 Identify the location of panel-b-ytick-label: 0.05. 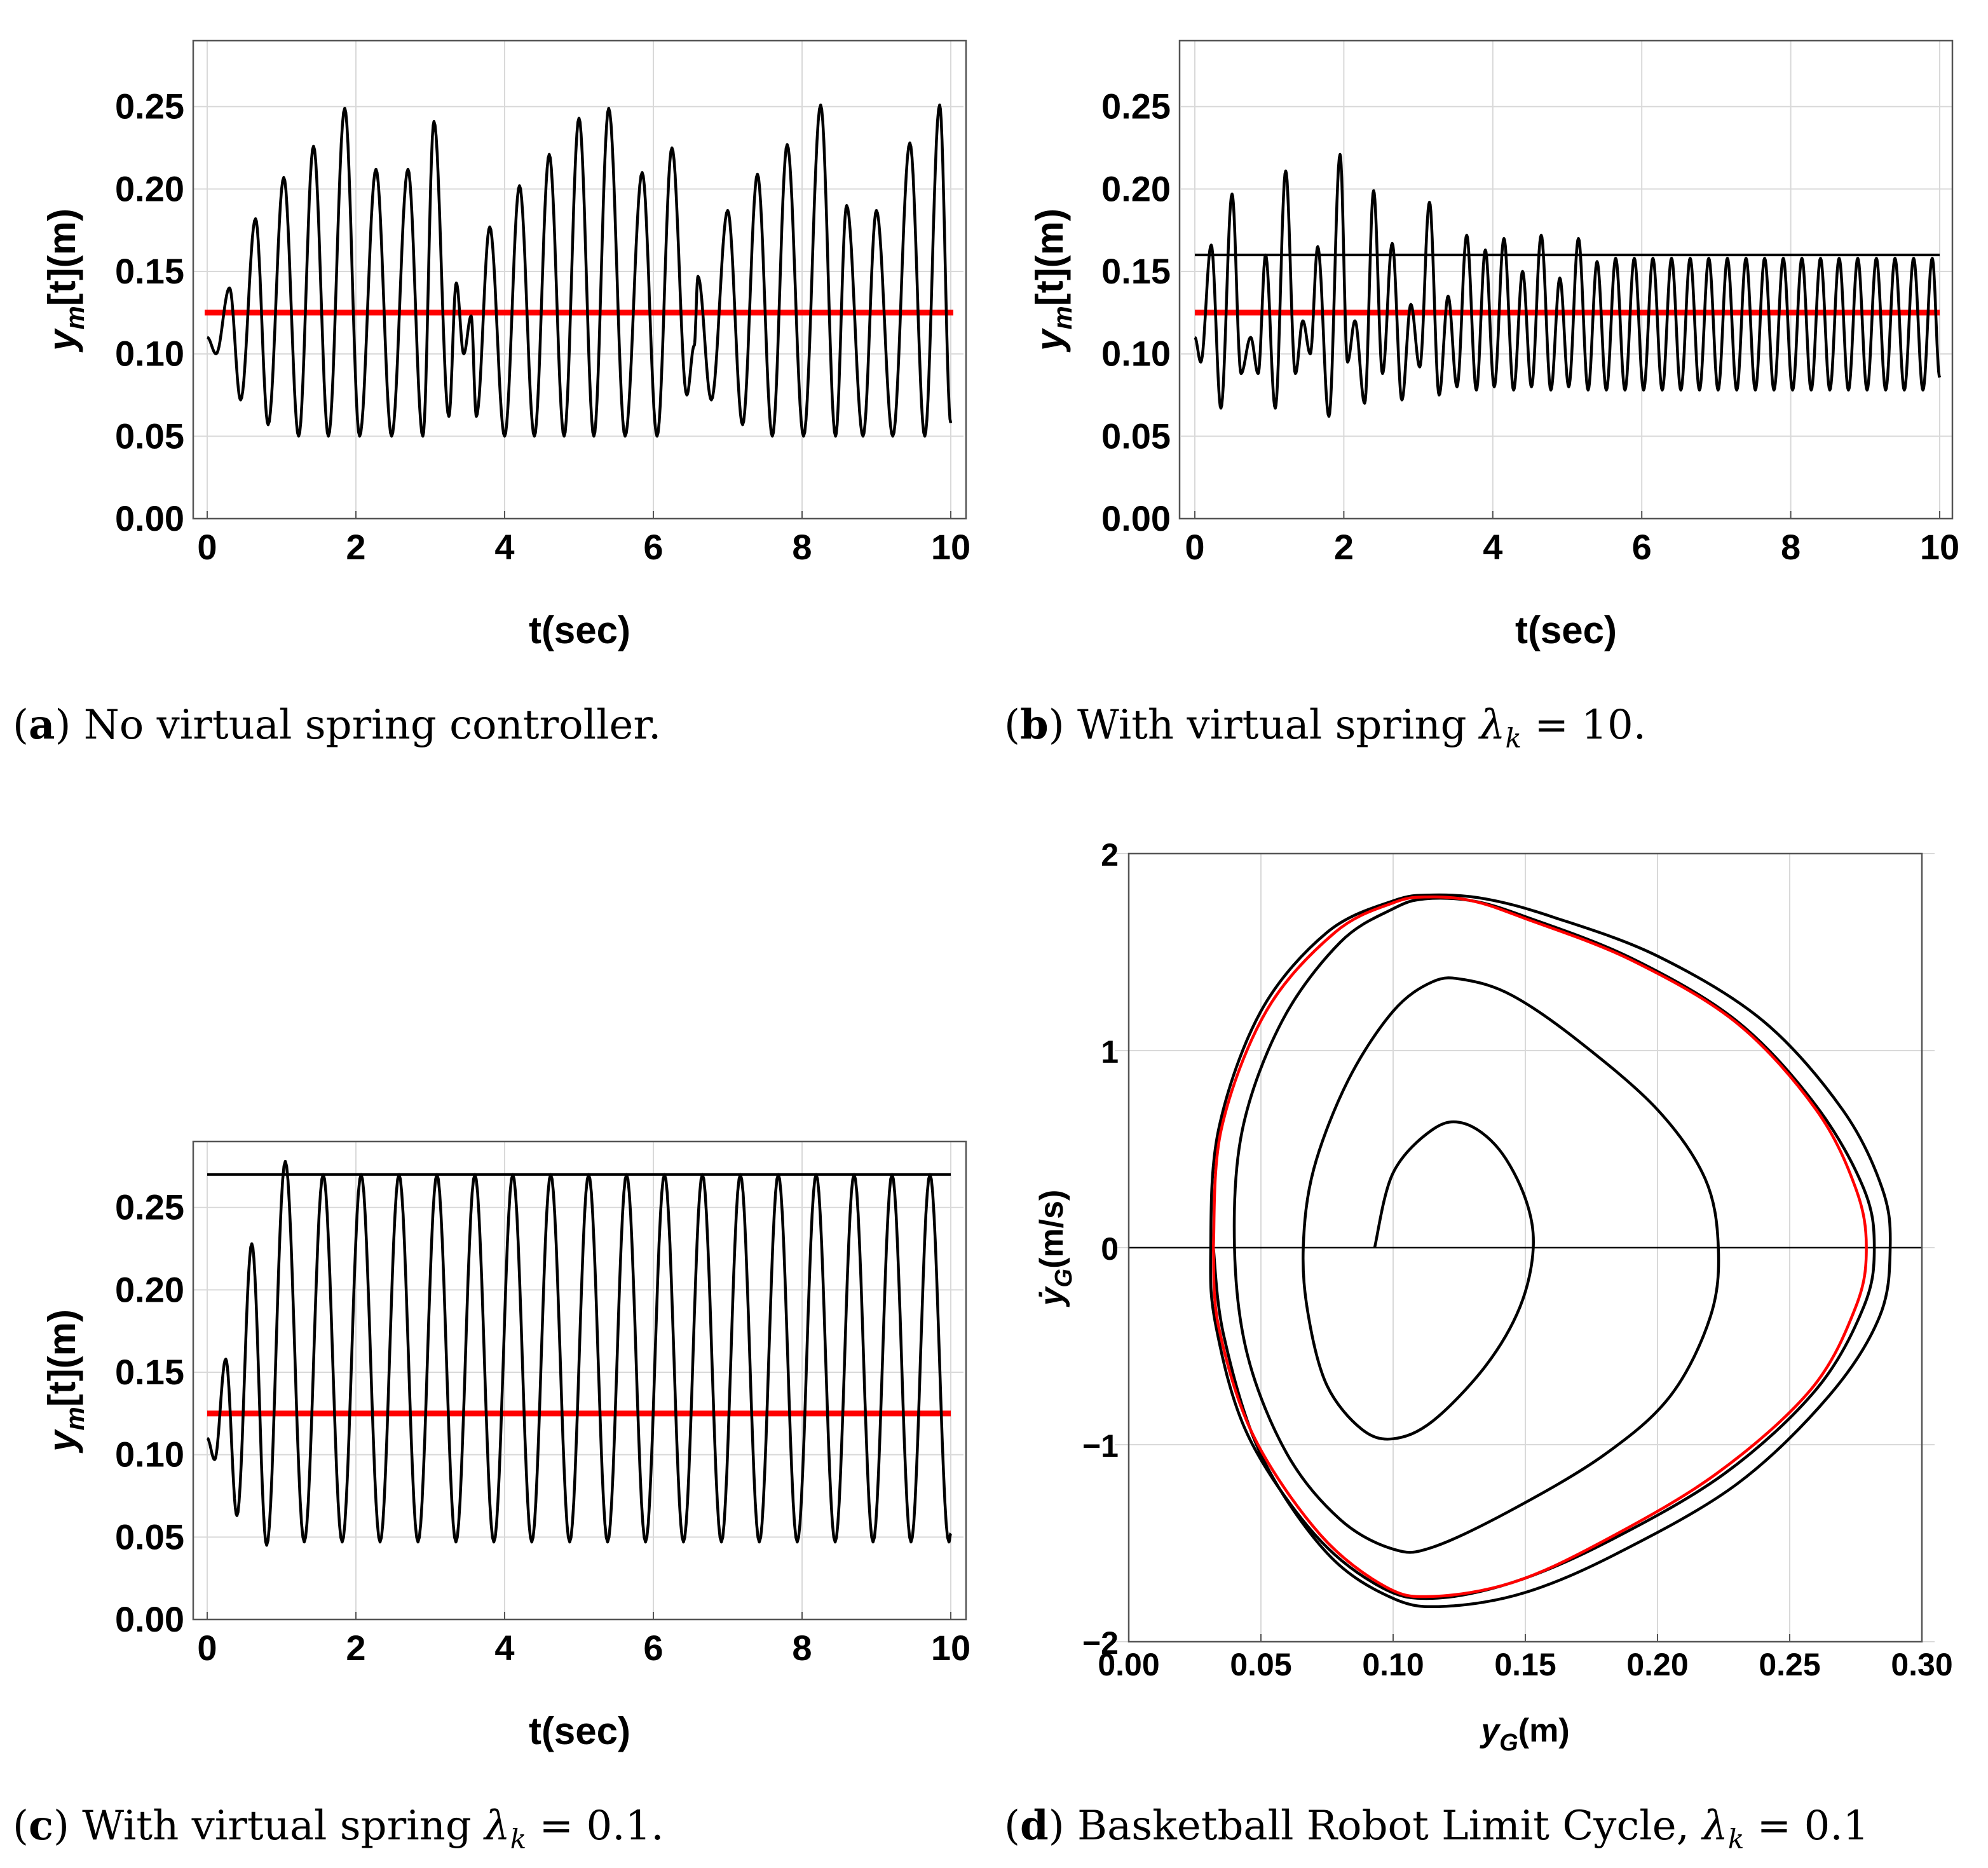
(1136, 436).